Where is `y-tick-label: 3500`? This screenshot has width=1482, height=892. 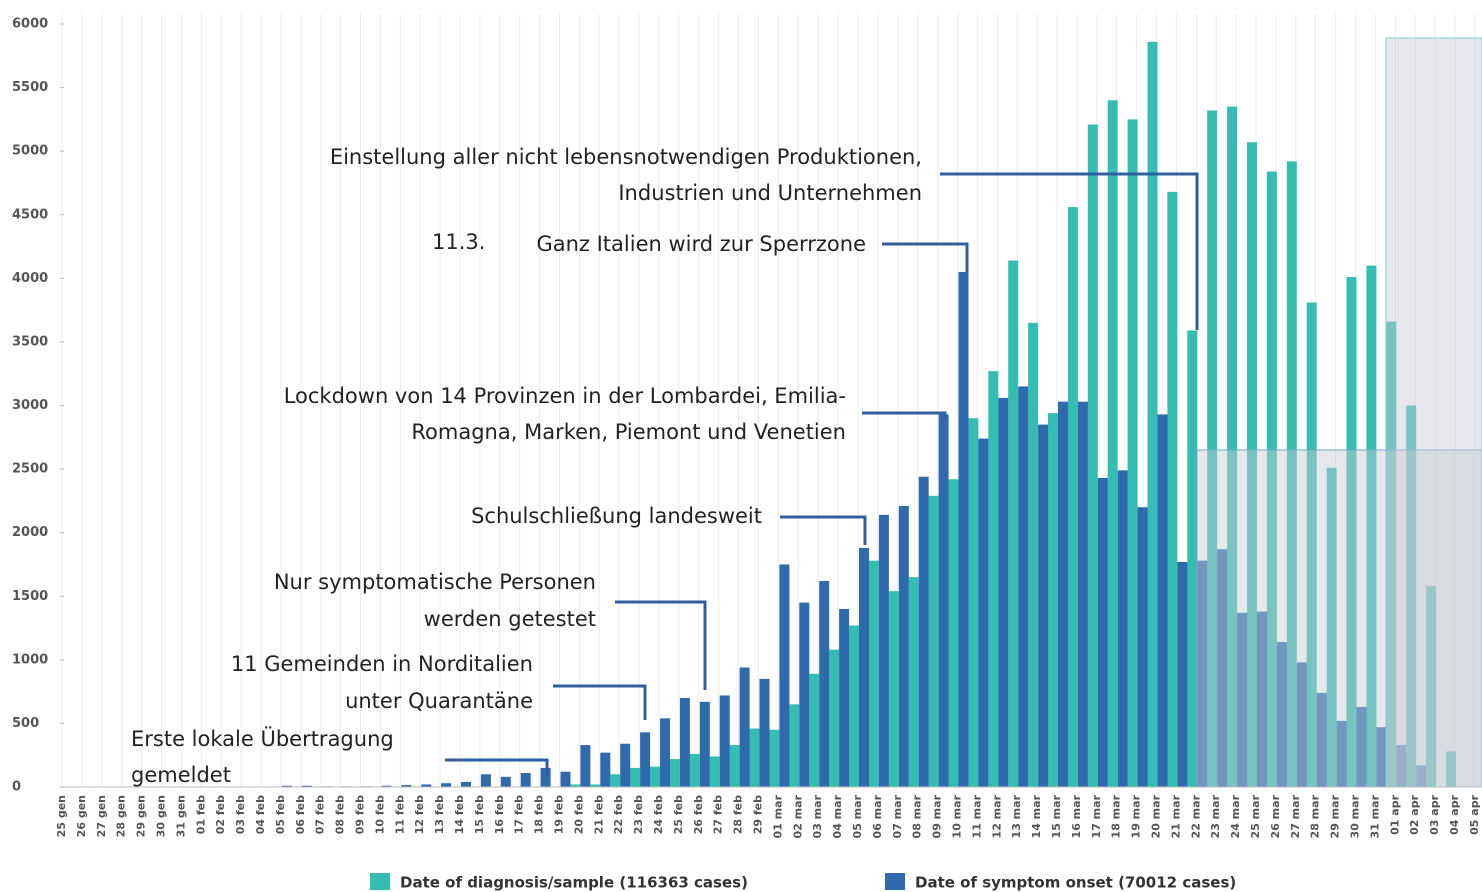
y-tick-label: 3500 is located at coordinates (30, 341).